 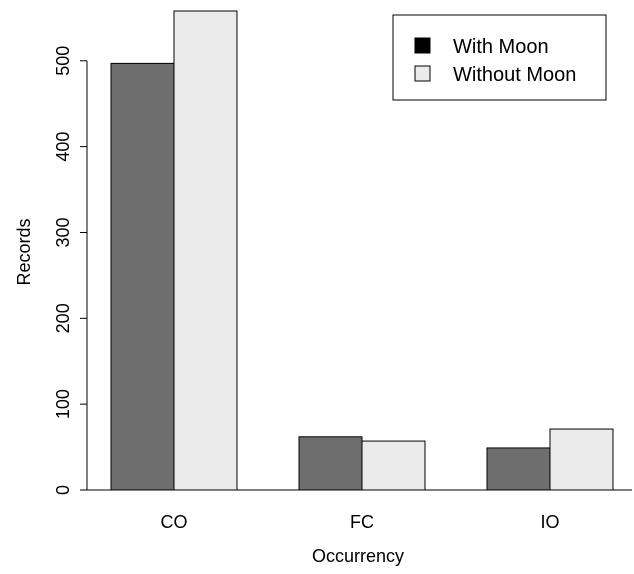 I want to click on category-label-fc: FC, so click(x=362, y=522).